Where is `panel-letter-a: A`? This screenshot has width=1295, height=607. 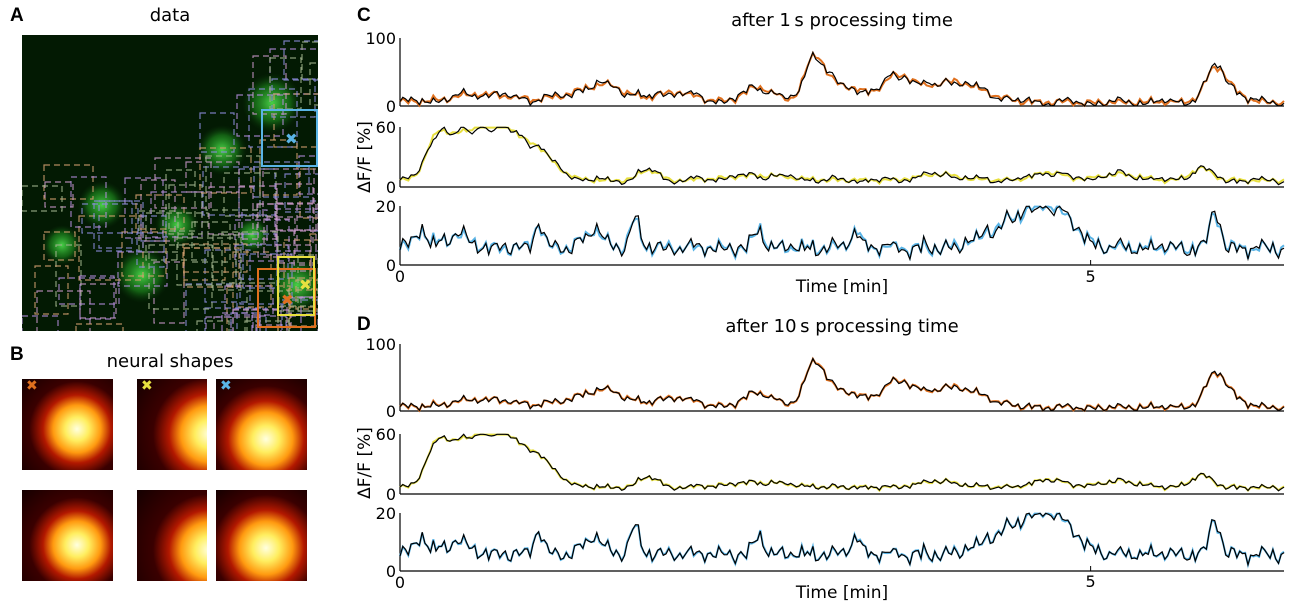 panel-letter-a: A is located at coordinates (17, 15).